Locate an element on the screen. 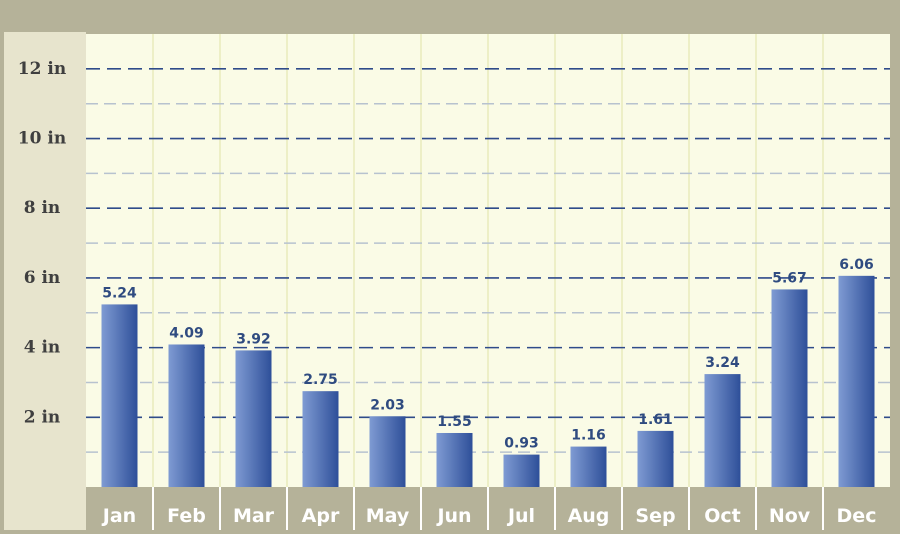  bar-oct is located at coordinates (722, 430).